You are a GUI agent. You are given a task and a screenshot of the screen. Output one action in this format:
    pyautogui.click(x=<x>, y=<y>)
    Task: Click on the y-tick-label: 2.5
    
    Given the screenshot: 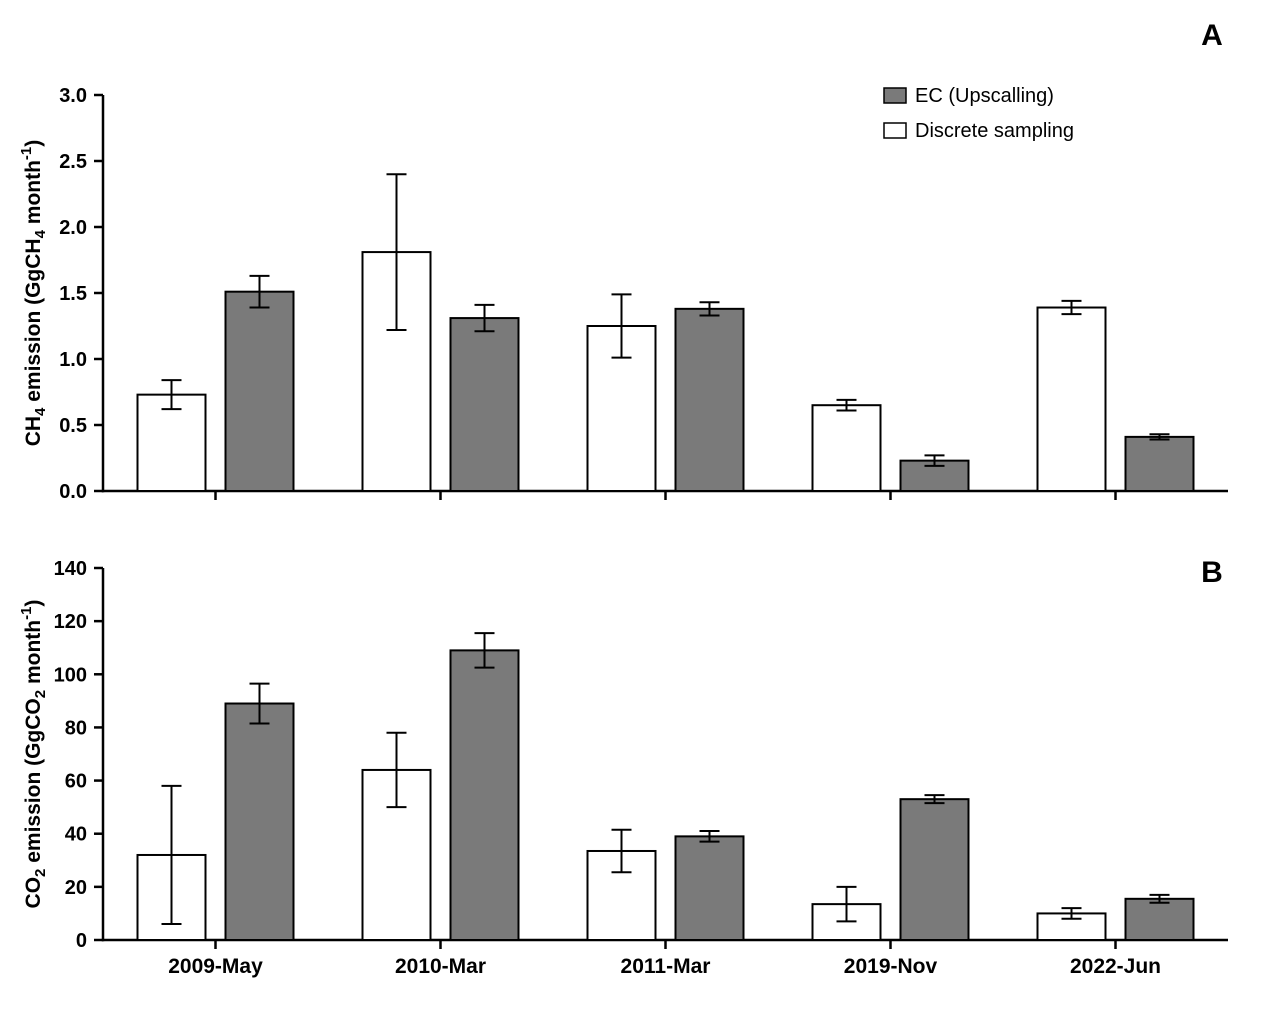 What is the action you would take?
    pyautogui.click(x=73, y=162)
    